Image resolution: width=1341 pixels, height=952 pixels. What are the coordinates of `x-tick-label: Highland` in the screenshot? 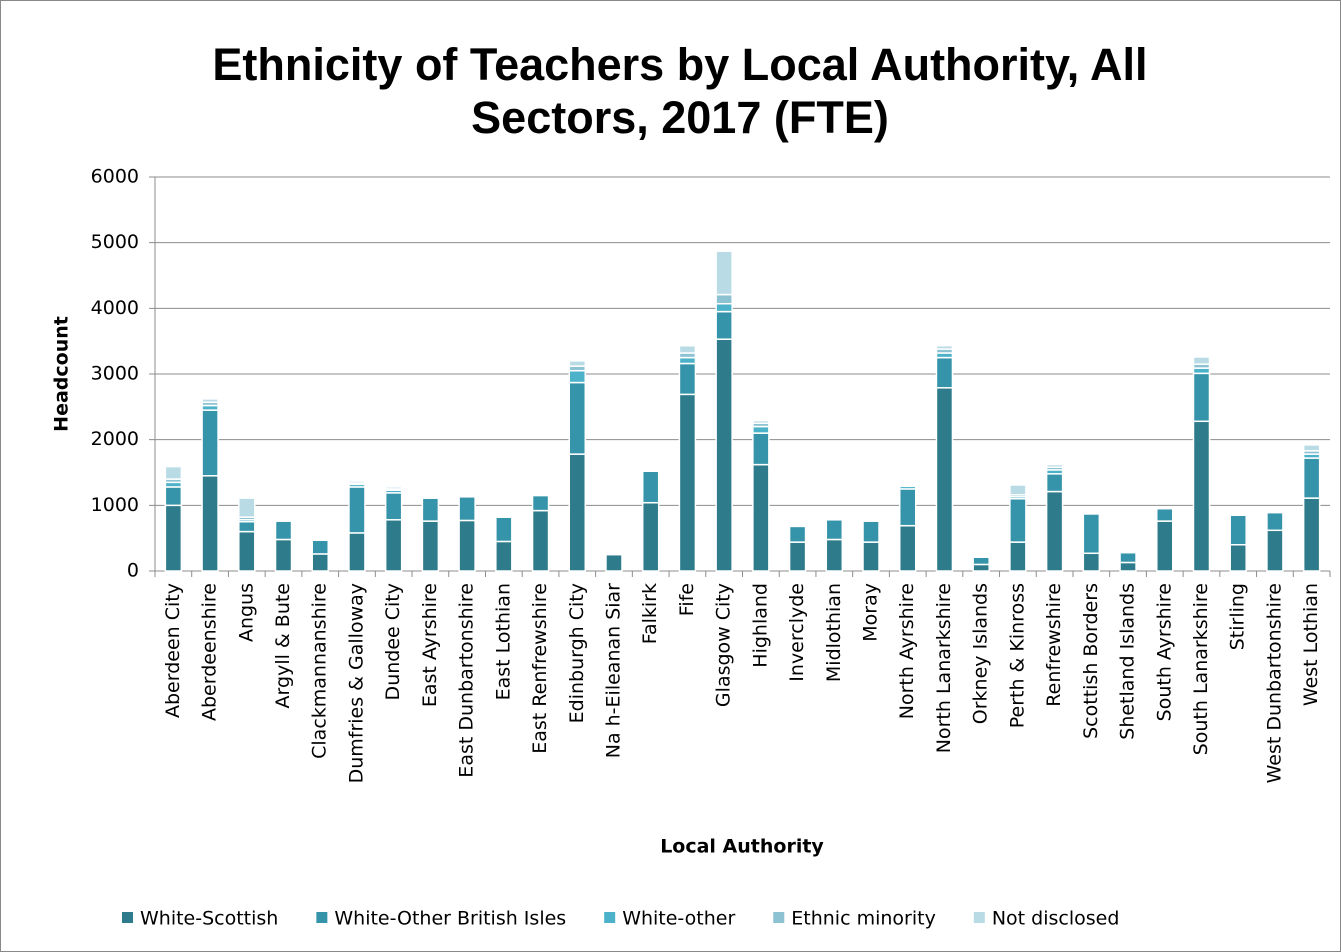 It's located at (760, 625).